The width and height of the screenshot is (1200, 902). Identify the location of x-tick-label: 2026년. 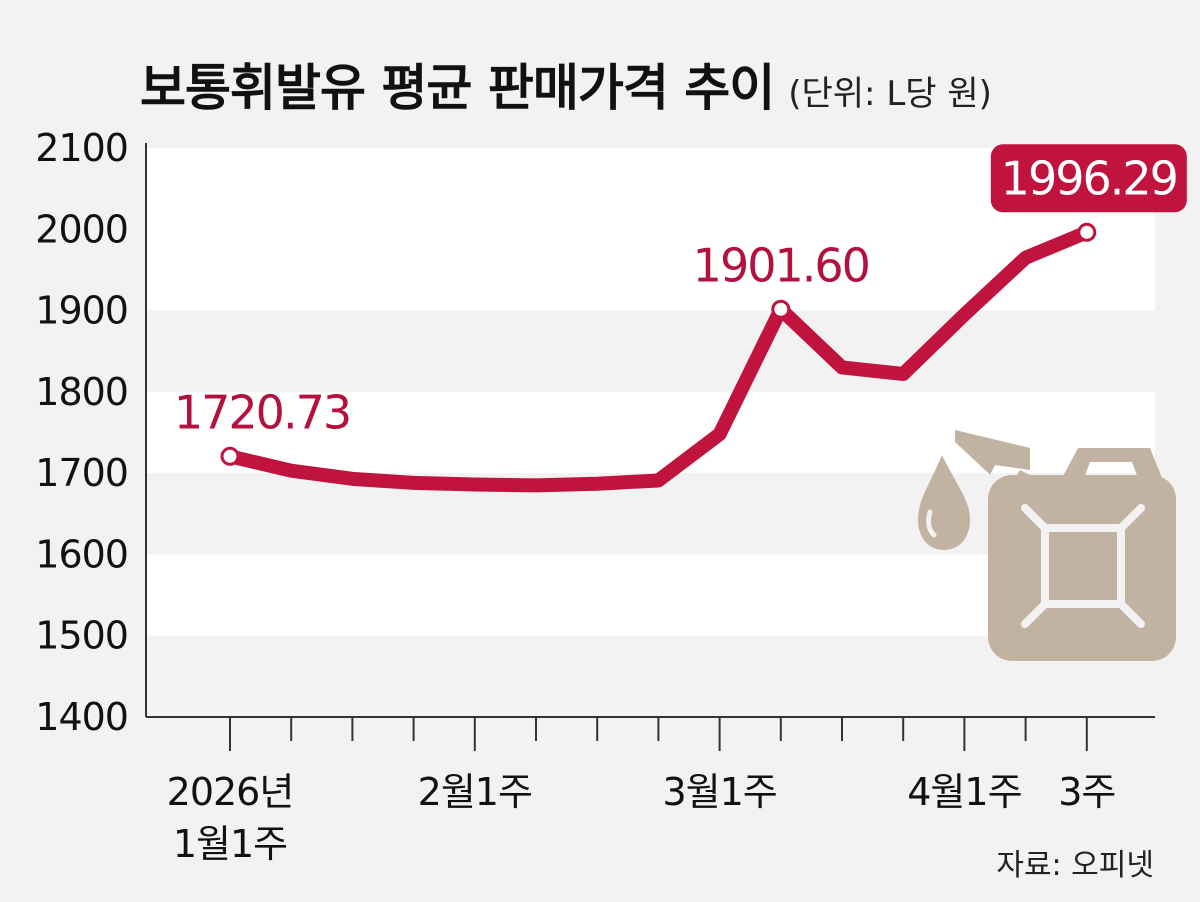
(230, 792).